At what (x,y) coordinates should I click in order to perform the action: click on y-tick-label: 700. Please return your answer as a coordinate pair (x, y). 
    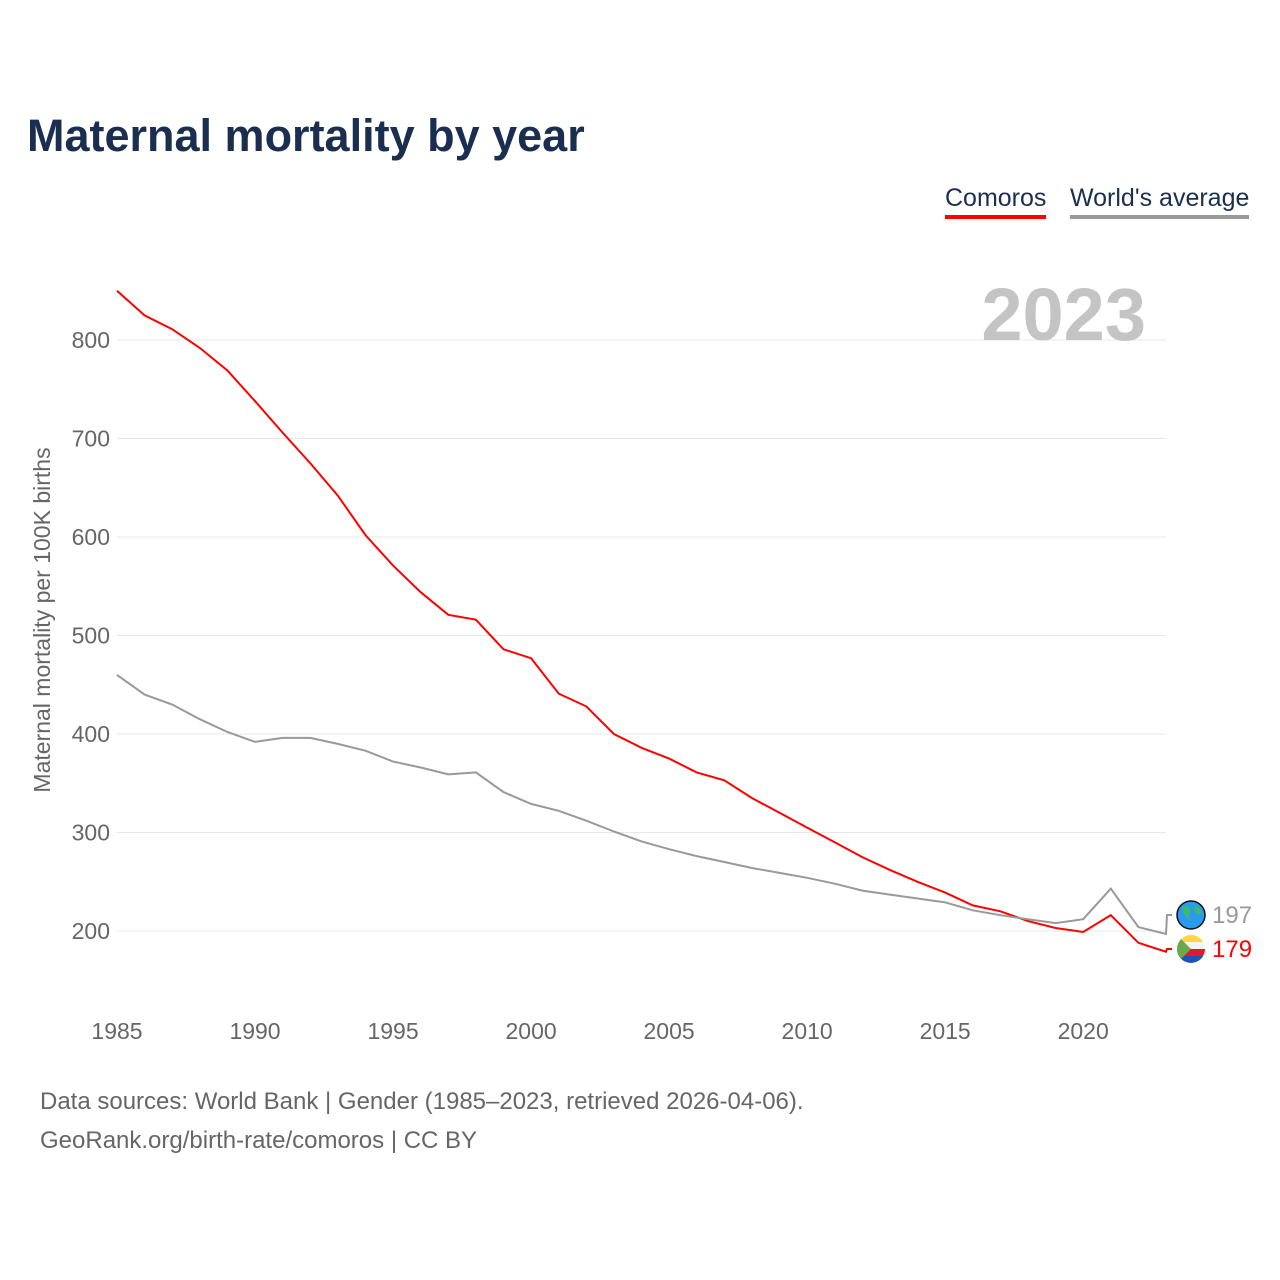
    Looking at the image, I should click on (91, 439).